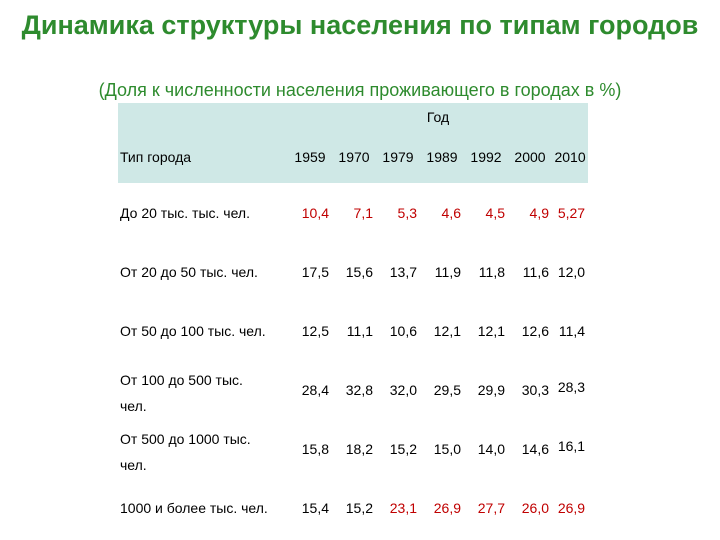  Describe the element at coordinates (203, 449) in the screenshot. I see `row-label: От 500 до 1000 тыс. чел.` at that location.